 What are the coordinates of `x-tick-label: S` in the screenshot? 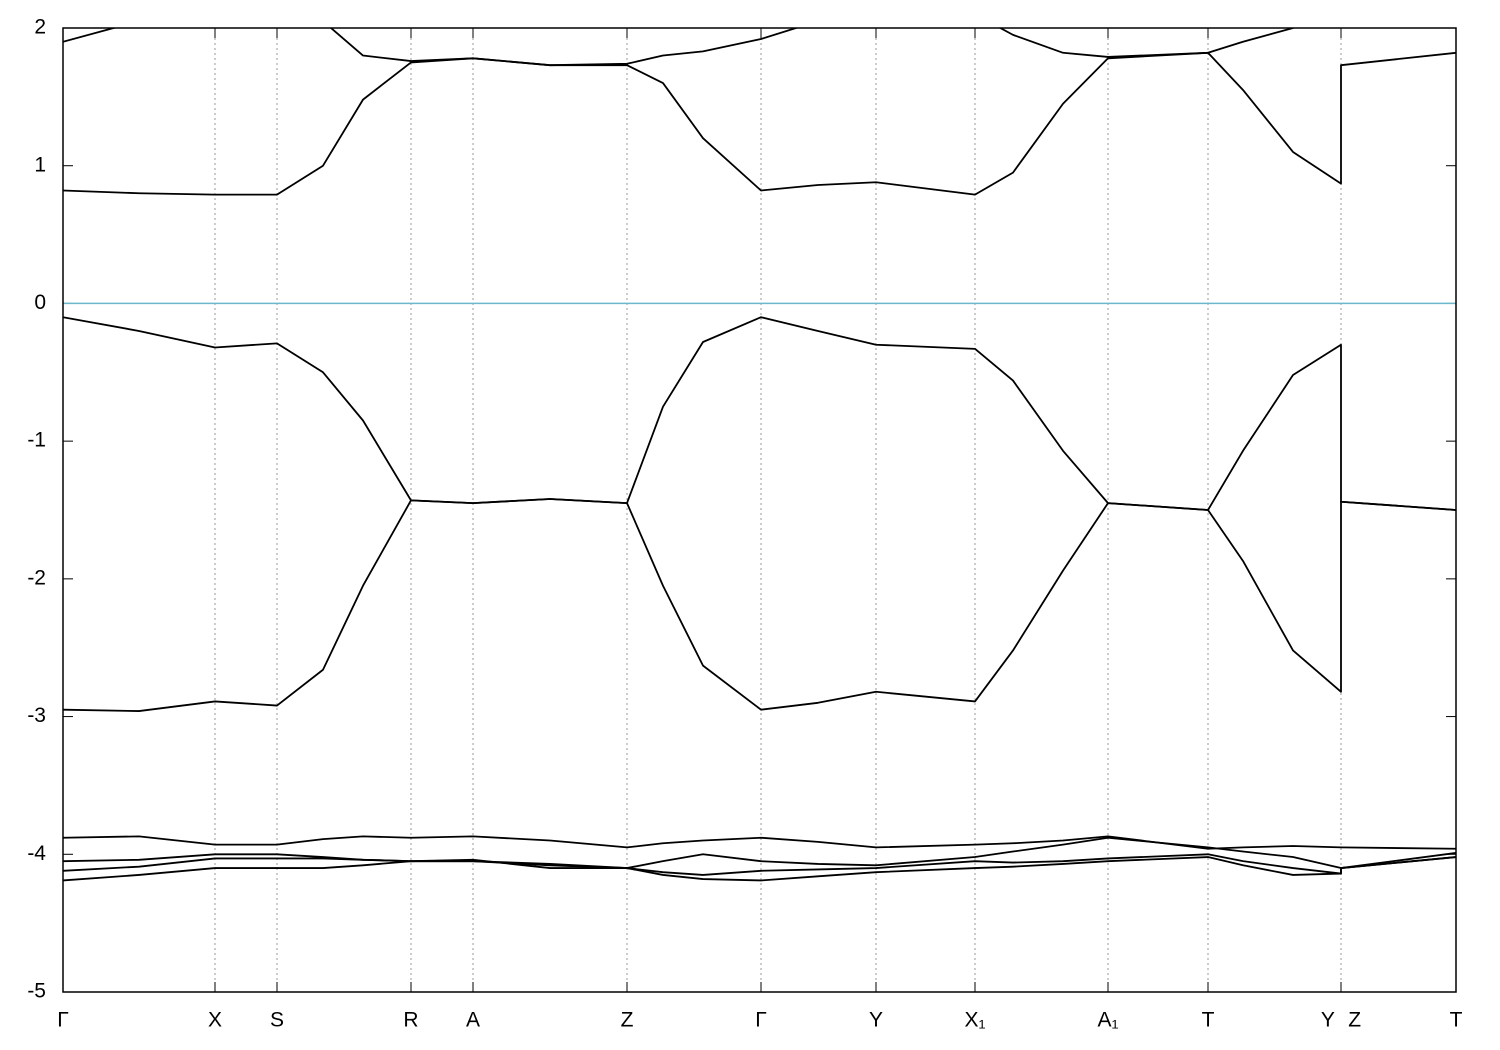 It's located at (277, 1020).